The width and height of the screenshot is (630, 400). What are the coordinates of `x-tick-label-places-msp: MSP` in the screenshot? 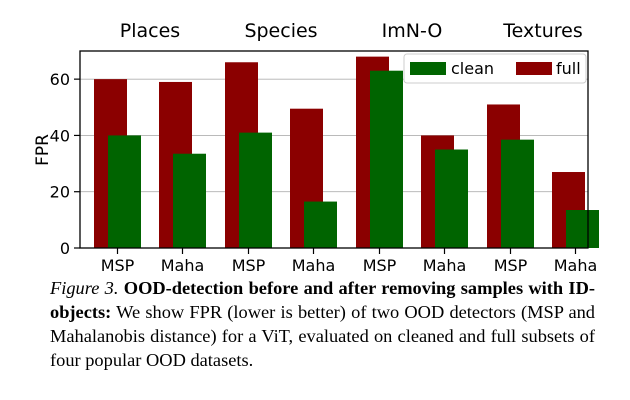 It's located at (118, 265).